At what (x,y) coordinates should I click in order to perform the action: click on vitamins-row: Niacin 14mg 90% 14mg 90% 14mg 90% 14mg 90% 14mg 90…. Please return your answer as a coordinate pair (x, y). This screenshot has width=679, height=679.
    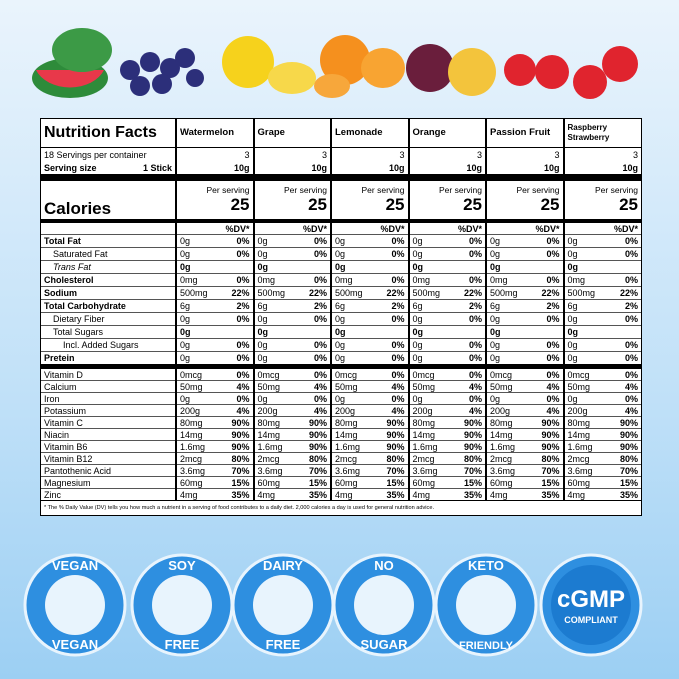
    Looking at the image, I should click on (341, 434).